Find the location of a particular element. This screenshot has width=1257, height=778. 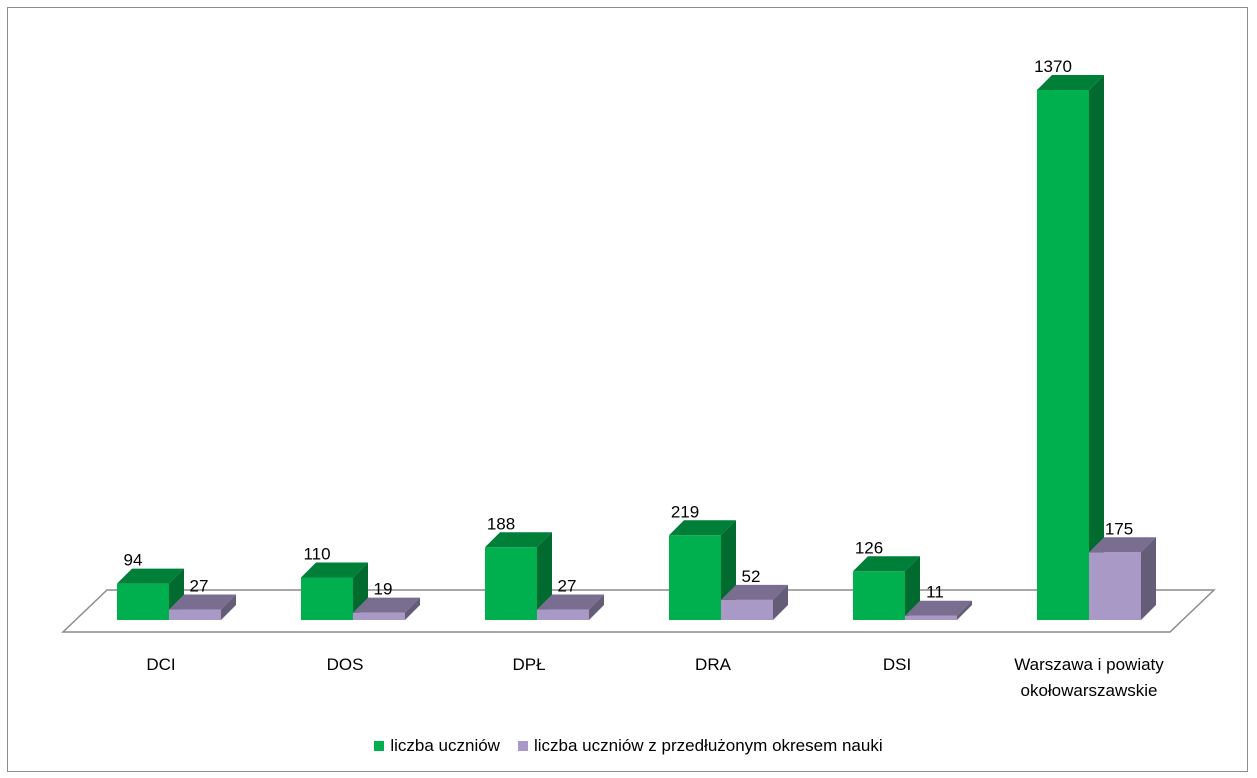

legend-label-series-0: liczba uczniów is located at coordinates (445, 745).